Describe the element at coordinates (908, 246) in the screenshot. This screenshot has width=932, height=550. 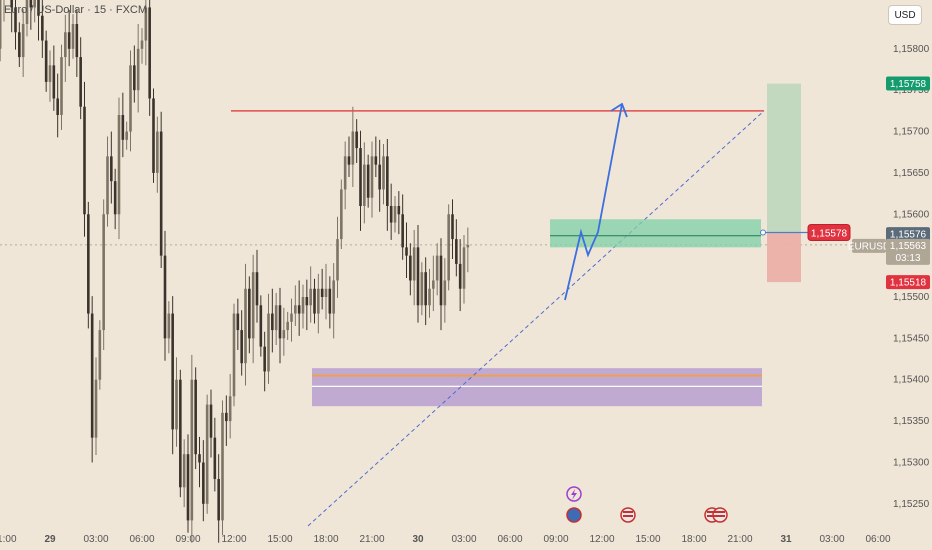
I see `last-price-label: 1,15563` at that location.